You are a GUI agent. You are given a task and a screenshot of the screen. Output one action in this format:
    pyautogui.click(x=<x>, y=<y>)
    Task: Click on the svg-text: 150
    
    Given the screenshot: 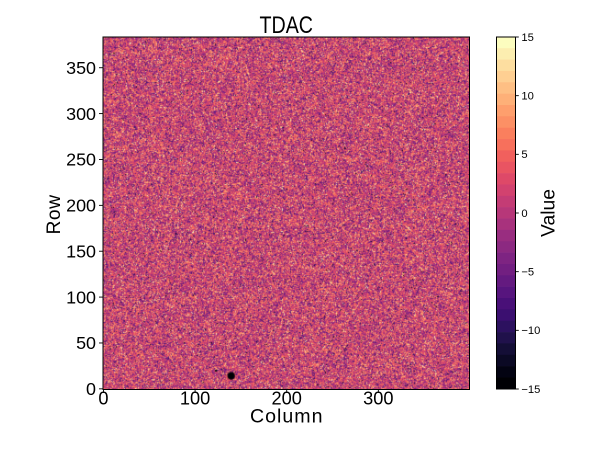 What is the action you would take?
    pyautogui.click(x=81, y=252)
    